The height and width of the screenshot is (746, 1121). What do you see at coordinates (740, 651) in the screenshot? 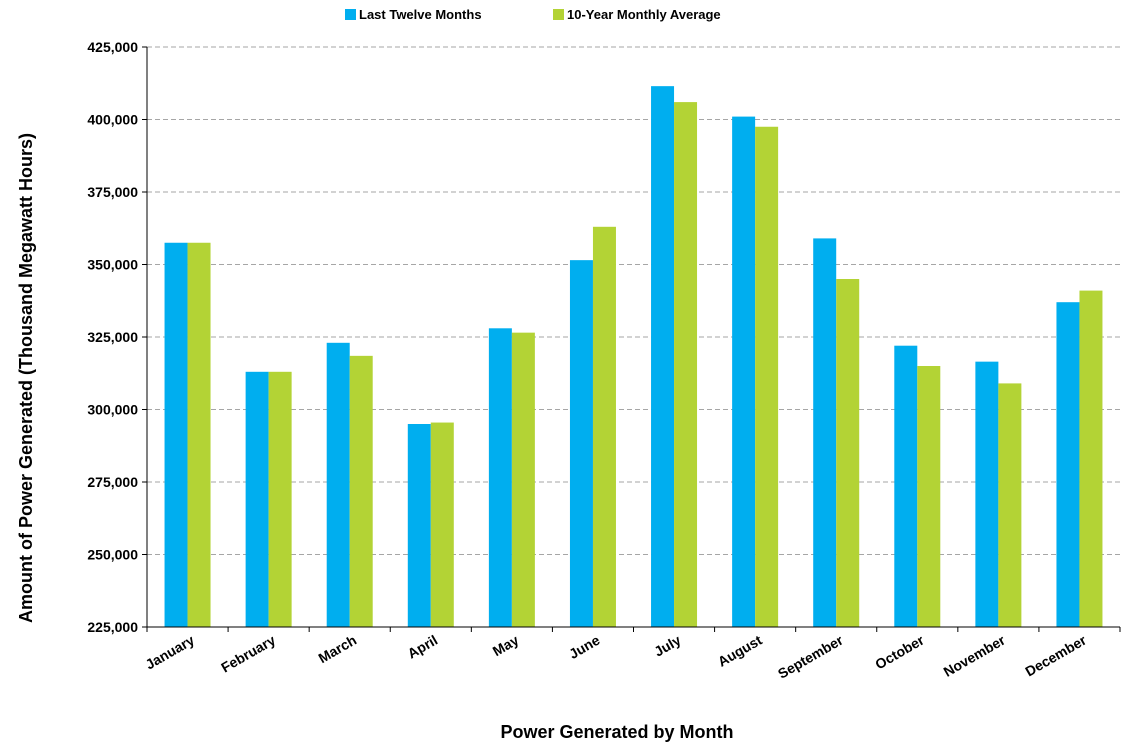
I see `x-tick-label: August` at bounding box center [740, 651].